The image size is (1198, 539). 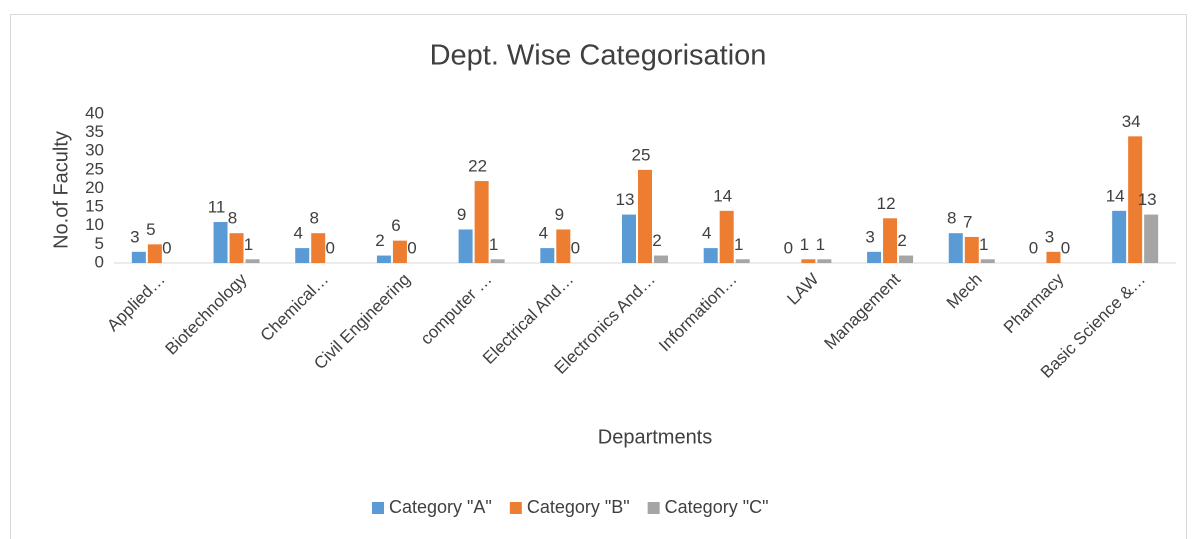 I want to click on data-label: 12, so click(x=886, y=203).